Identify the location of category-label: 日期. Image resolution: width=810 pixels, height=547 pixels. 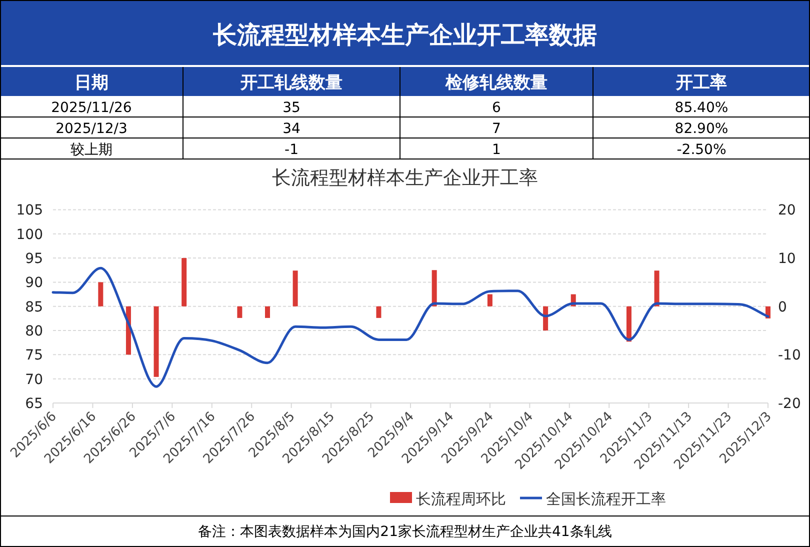
(91, 83).